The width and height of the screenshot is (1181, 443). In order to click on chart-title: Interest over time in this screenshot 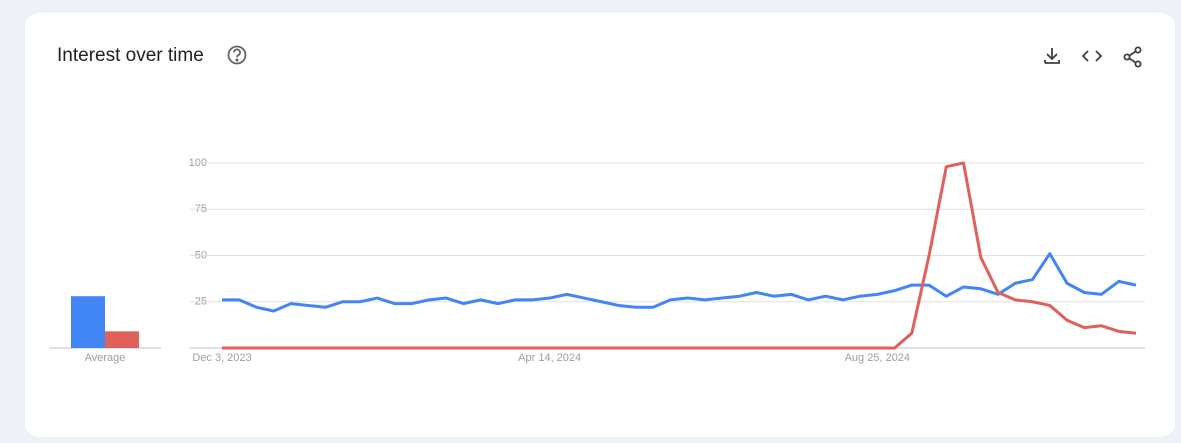, I will do `click(130, 55)`.